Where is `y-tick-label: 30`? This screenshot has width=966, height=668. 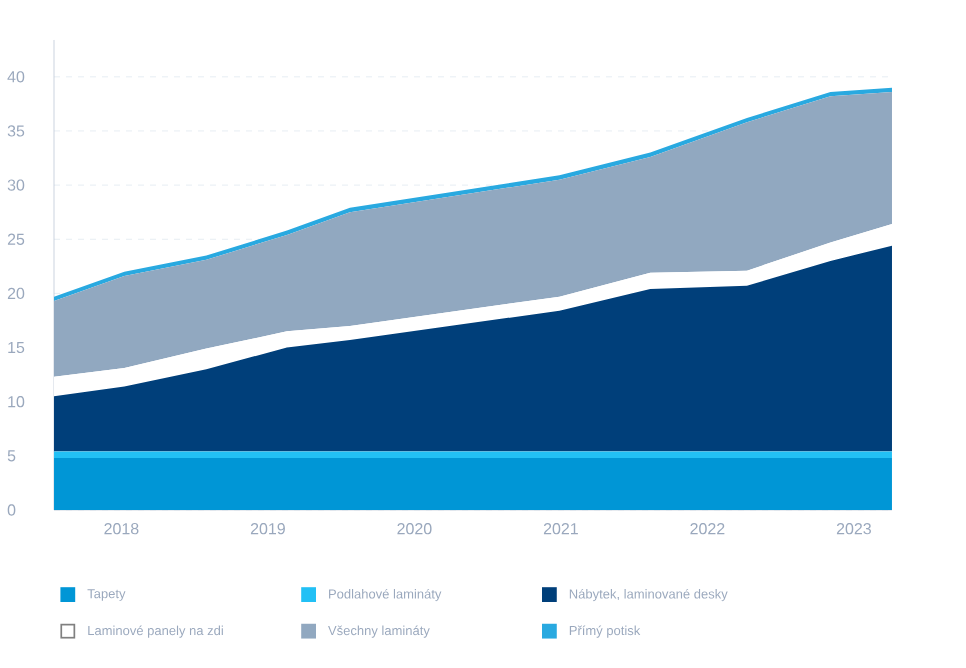 y-tick-label: 30 is located at coordinates (16, 185).